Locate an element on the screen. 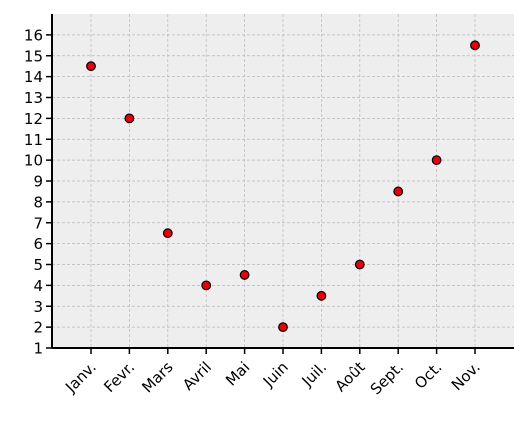 The width and height of the screenshot is (529, 424). x-tick-label: Mars is located at coordinates (157, 377).